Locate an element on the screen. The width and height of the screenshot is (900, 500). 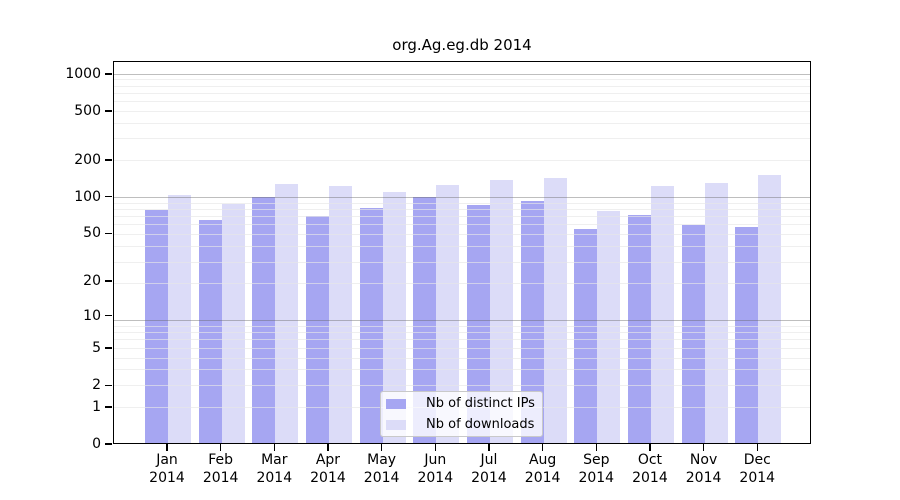
x-tick-label-sep: Sep 2014 is located at coordinates (596, 469).